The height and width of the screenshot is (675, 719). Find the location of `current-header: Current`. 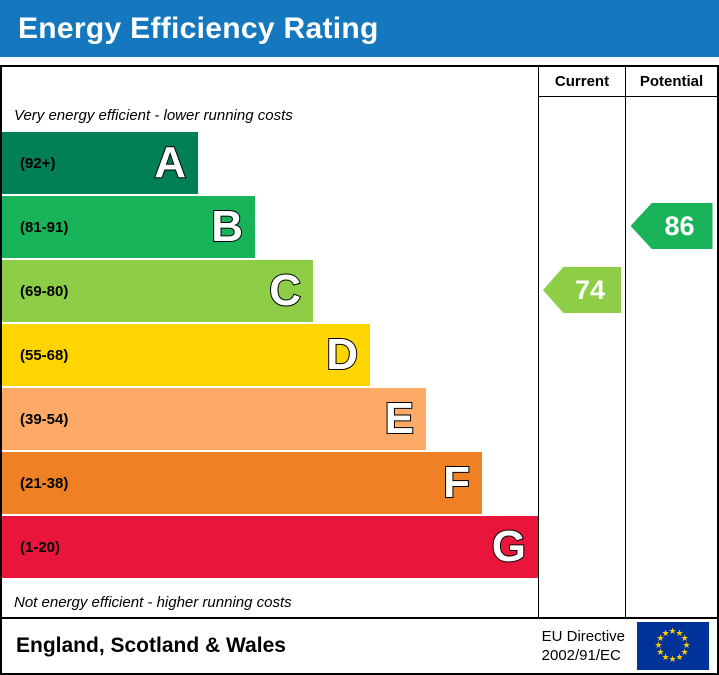

current-header: Current is located at coordinates (582, 82).